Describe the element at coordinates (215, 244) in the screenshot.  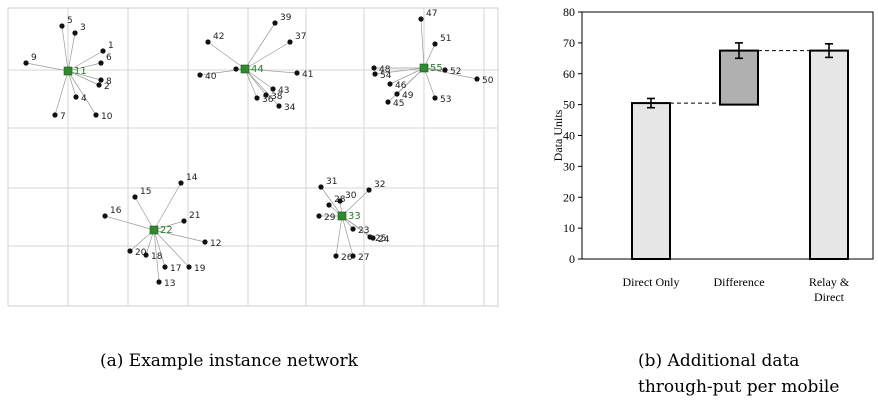
I see `node-label: 12` at that location.